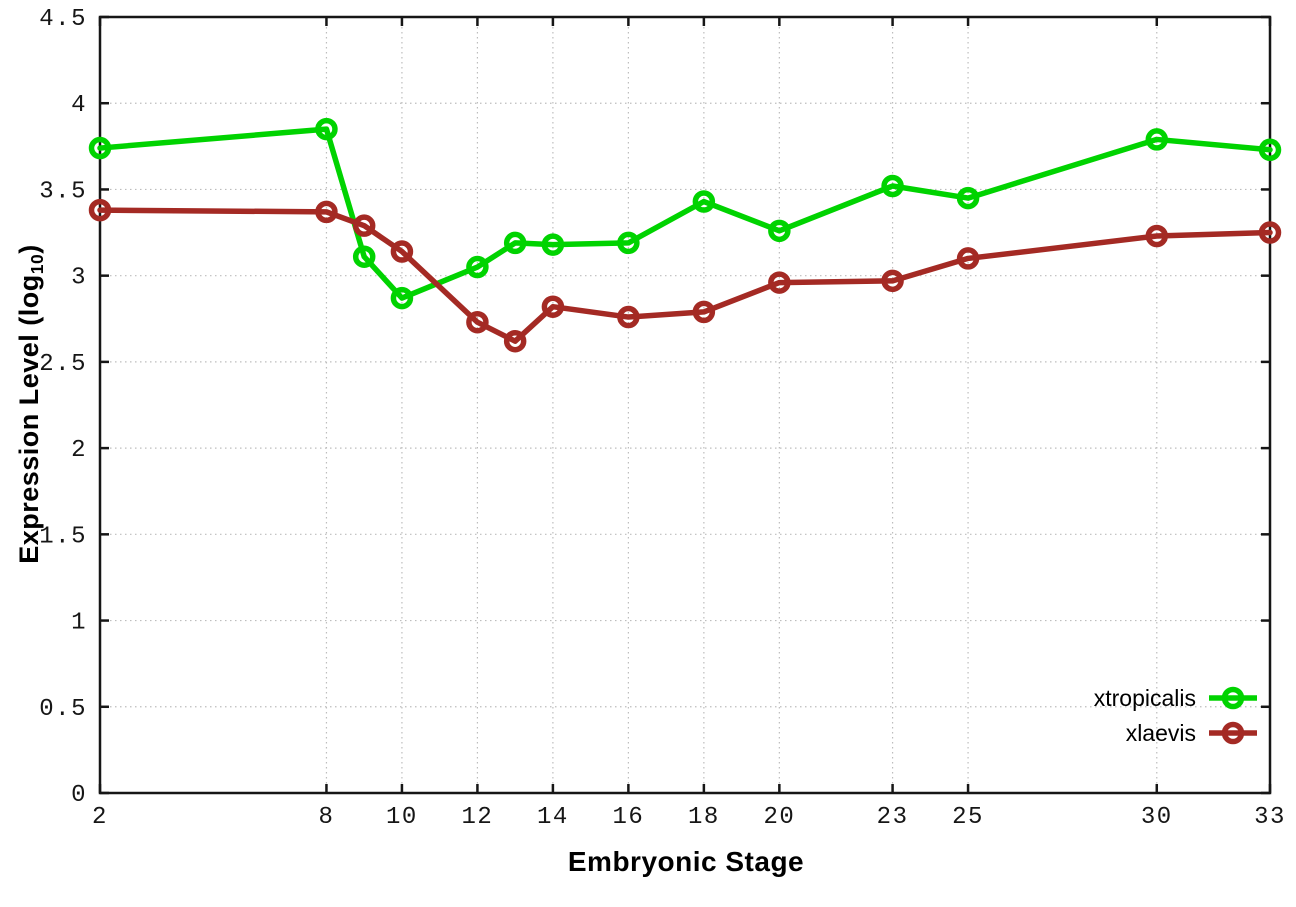 The image size is (1296, 907). I want to click on x-tick-label: 30, so click(1157, 817).